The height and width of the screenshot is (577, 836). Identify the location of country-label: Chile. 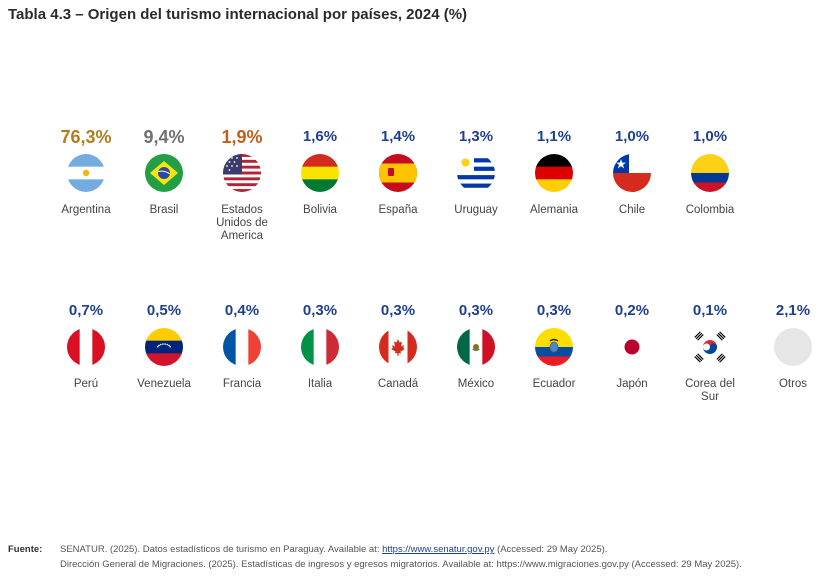
(632, 210).